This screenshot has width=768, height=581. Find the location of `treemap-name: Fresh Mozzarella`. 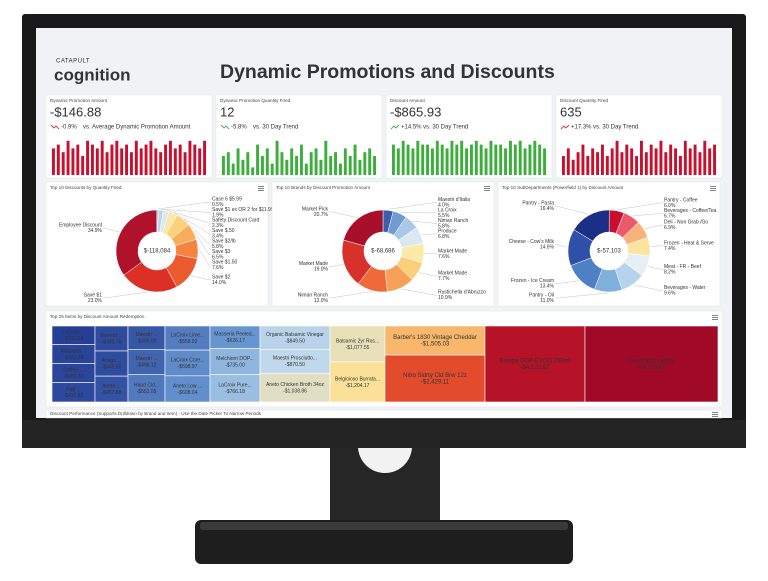

treemap-name: Fresh Mozzarella is located at coordinates (651, 362).